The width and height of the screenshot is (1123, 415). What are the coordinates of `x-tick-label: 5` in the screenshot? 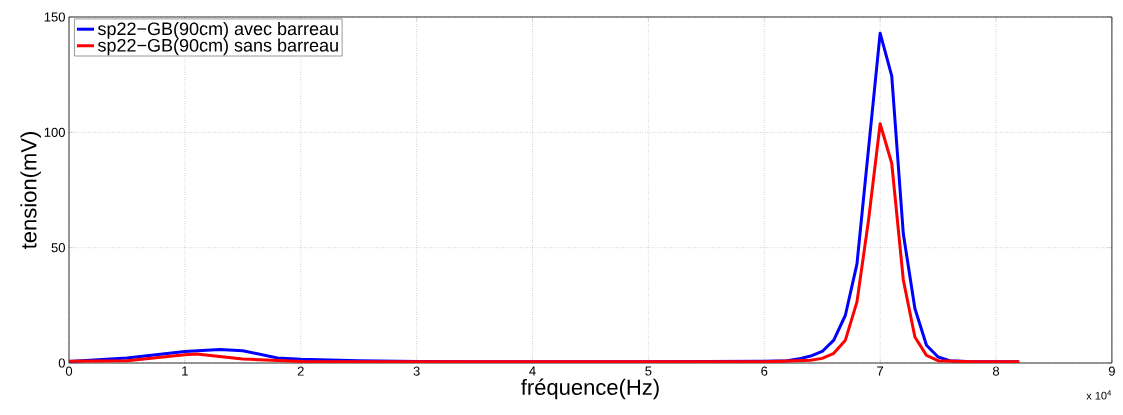 It's located at (648, 371).